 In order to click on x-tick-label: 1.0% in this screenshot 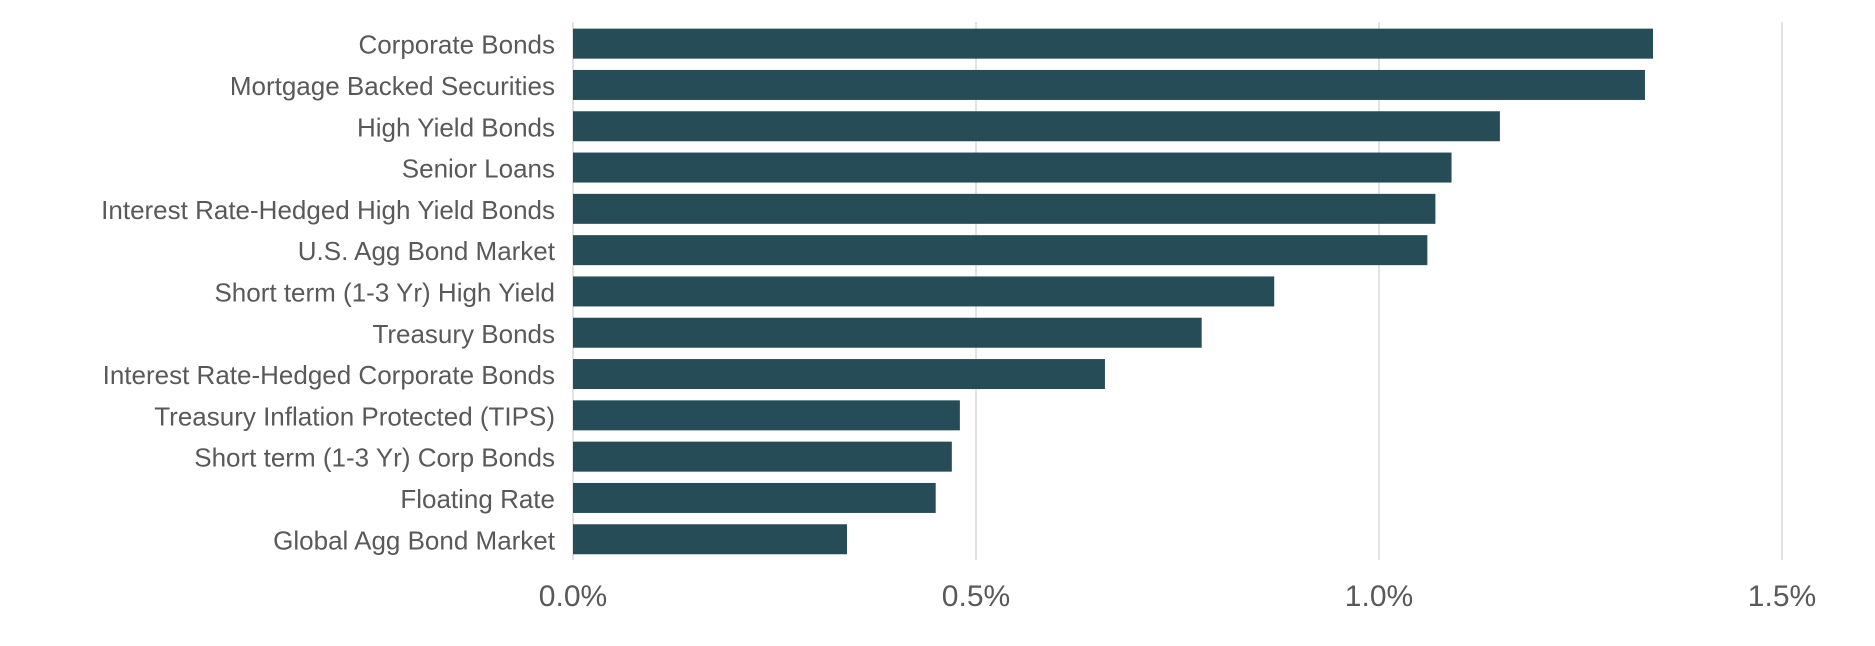, I will do `click(1379, 596)`.